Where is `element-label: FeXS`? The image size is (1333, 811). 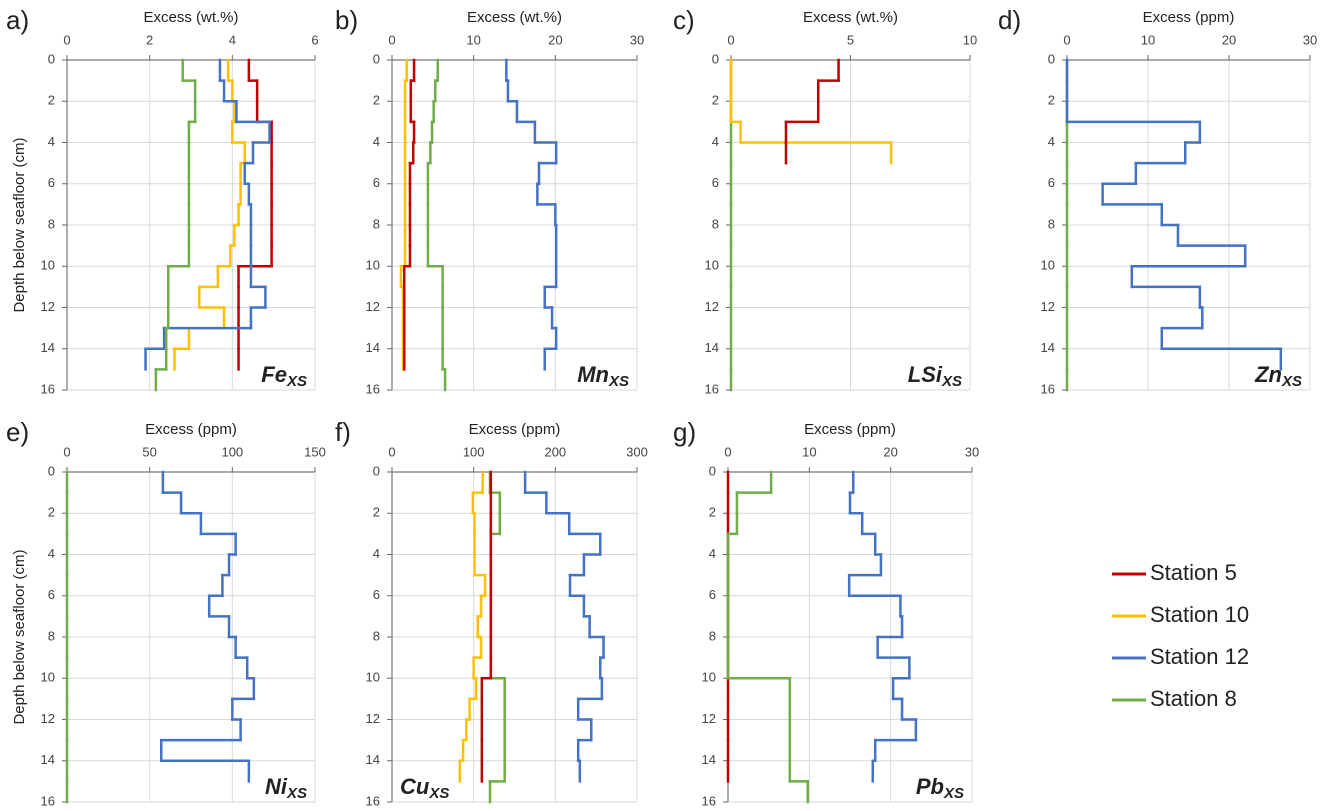
element-label: FeXS is located at coordinates (284, 376).